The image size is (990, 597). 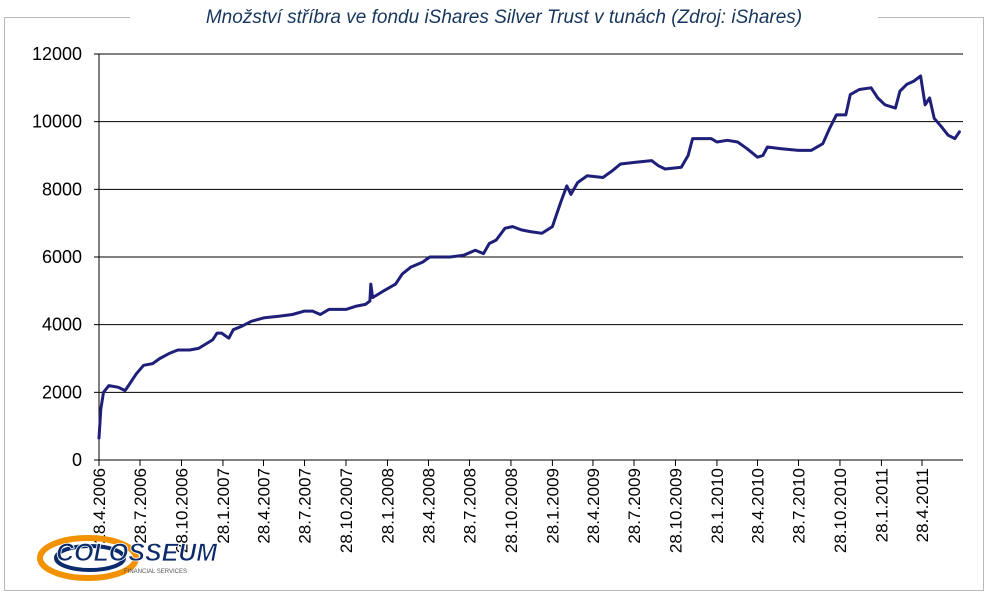 I want to click on colosseum-logo: COLOSSEUM FINANCIAL SERVICES, so click(x=128, y=558).